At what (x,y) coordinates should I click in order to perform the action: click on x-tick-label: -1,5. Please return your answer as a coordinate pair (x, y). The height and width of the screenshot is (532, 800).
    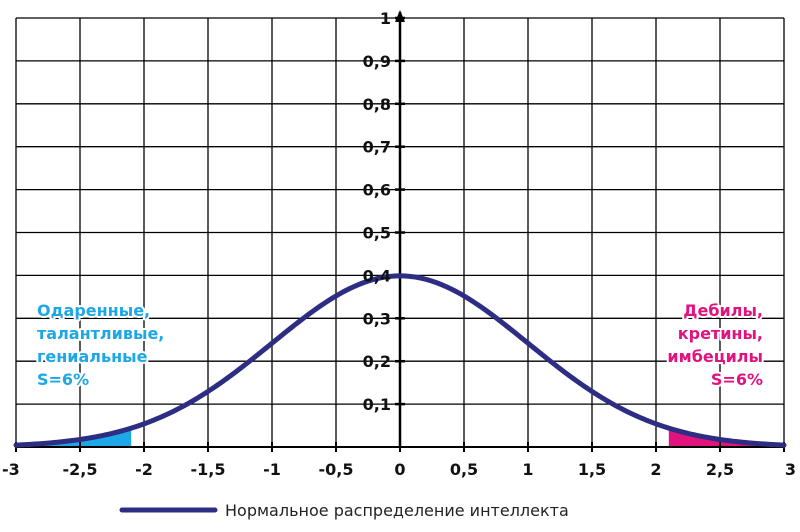
    Looking at the image, I should click on (208, 469).